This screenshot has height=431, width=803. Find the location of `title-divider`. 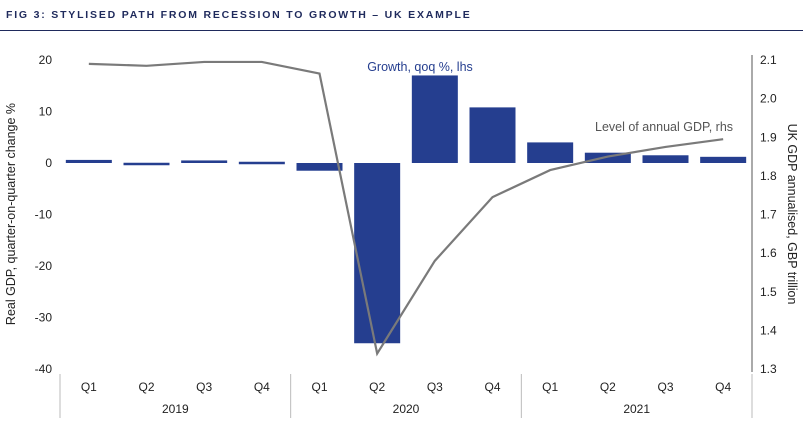

title-divider is located at coordinates (401, 30).